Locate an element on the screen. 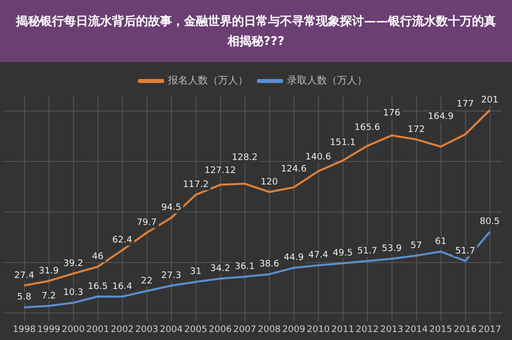 The width and height of the screenshot is (512, 340). data-label: 120 is located at coordinates (269, 182).